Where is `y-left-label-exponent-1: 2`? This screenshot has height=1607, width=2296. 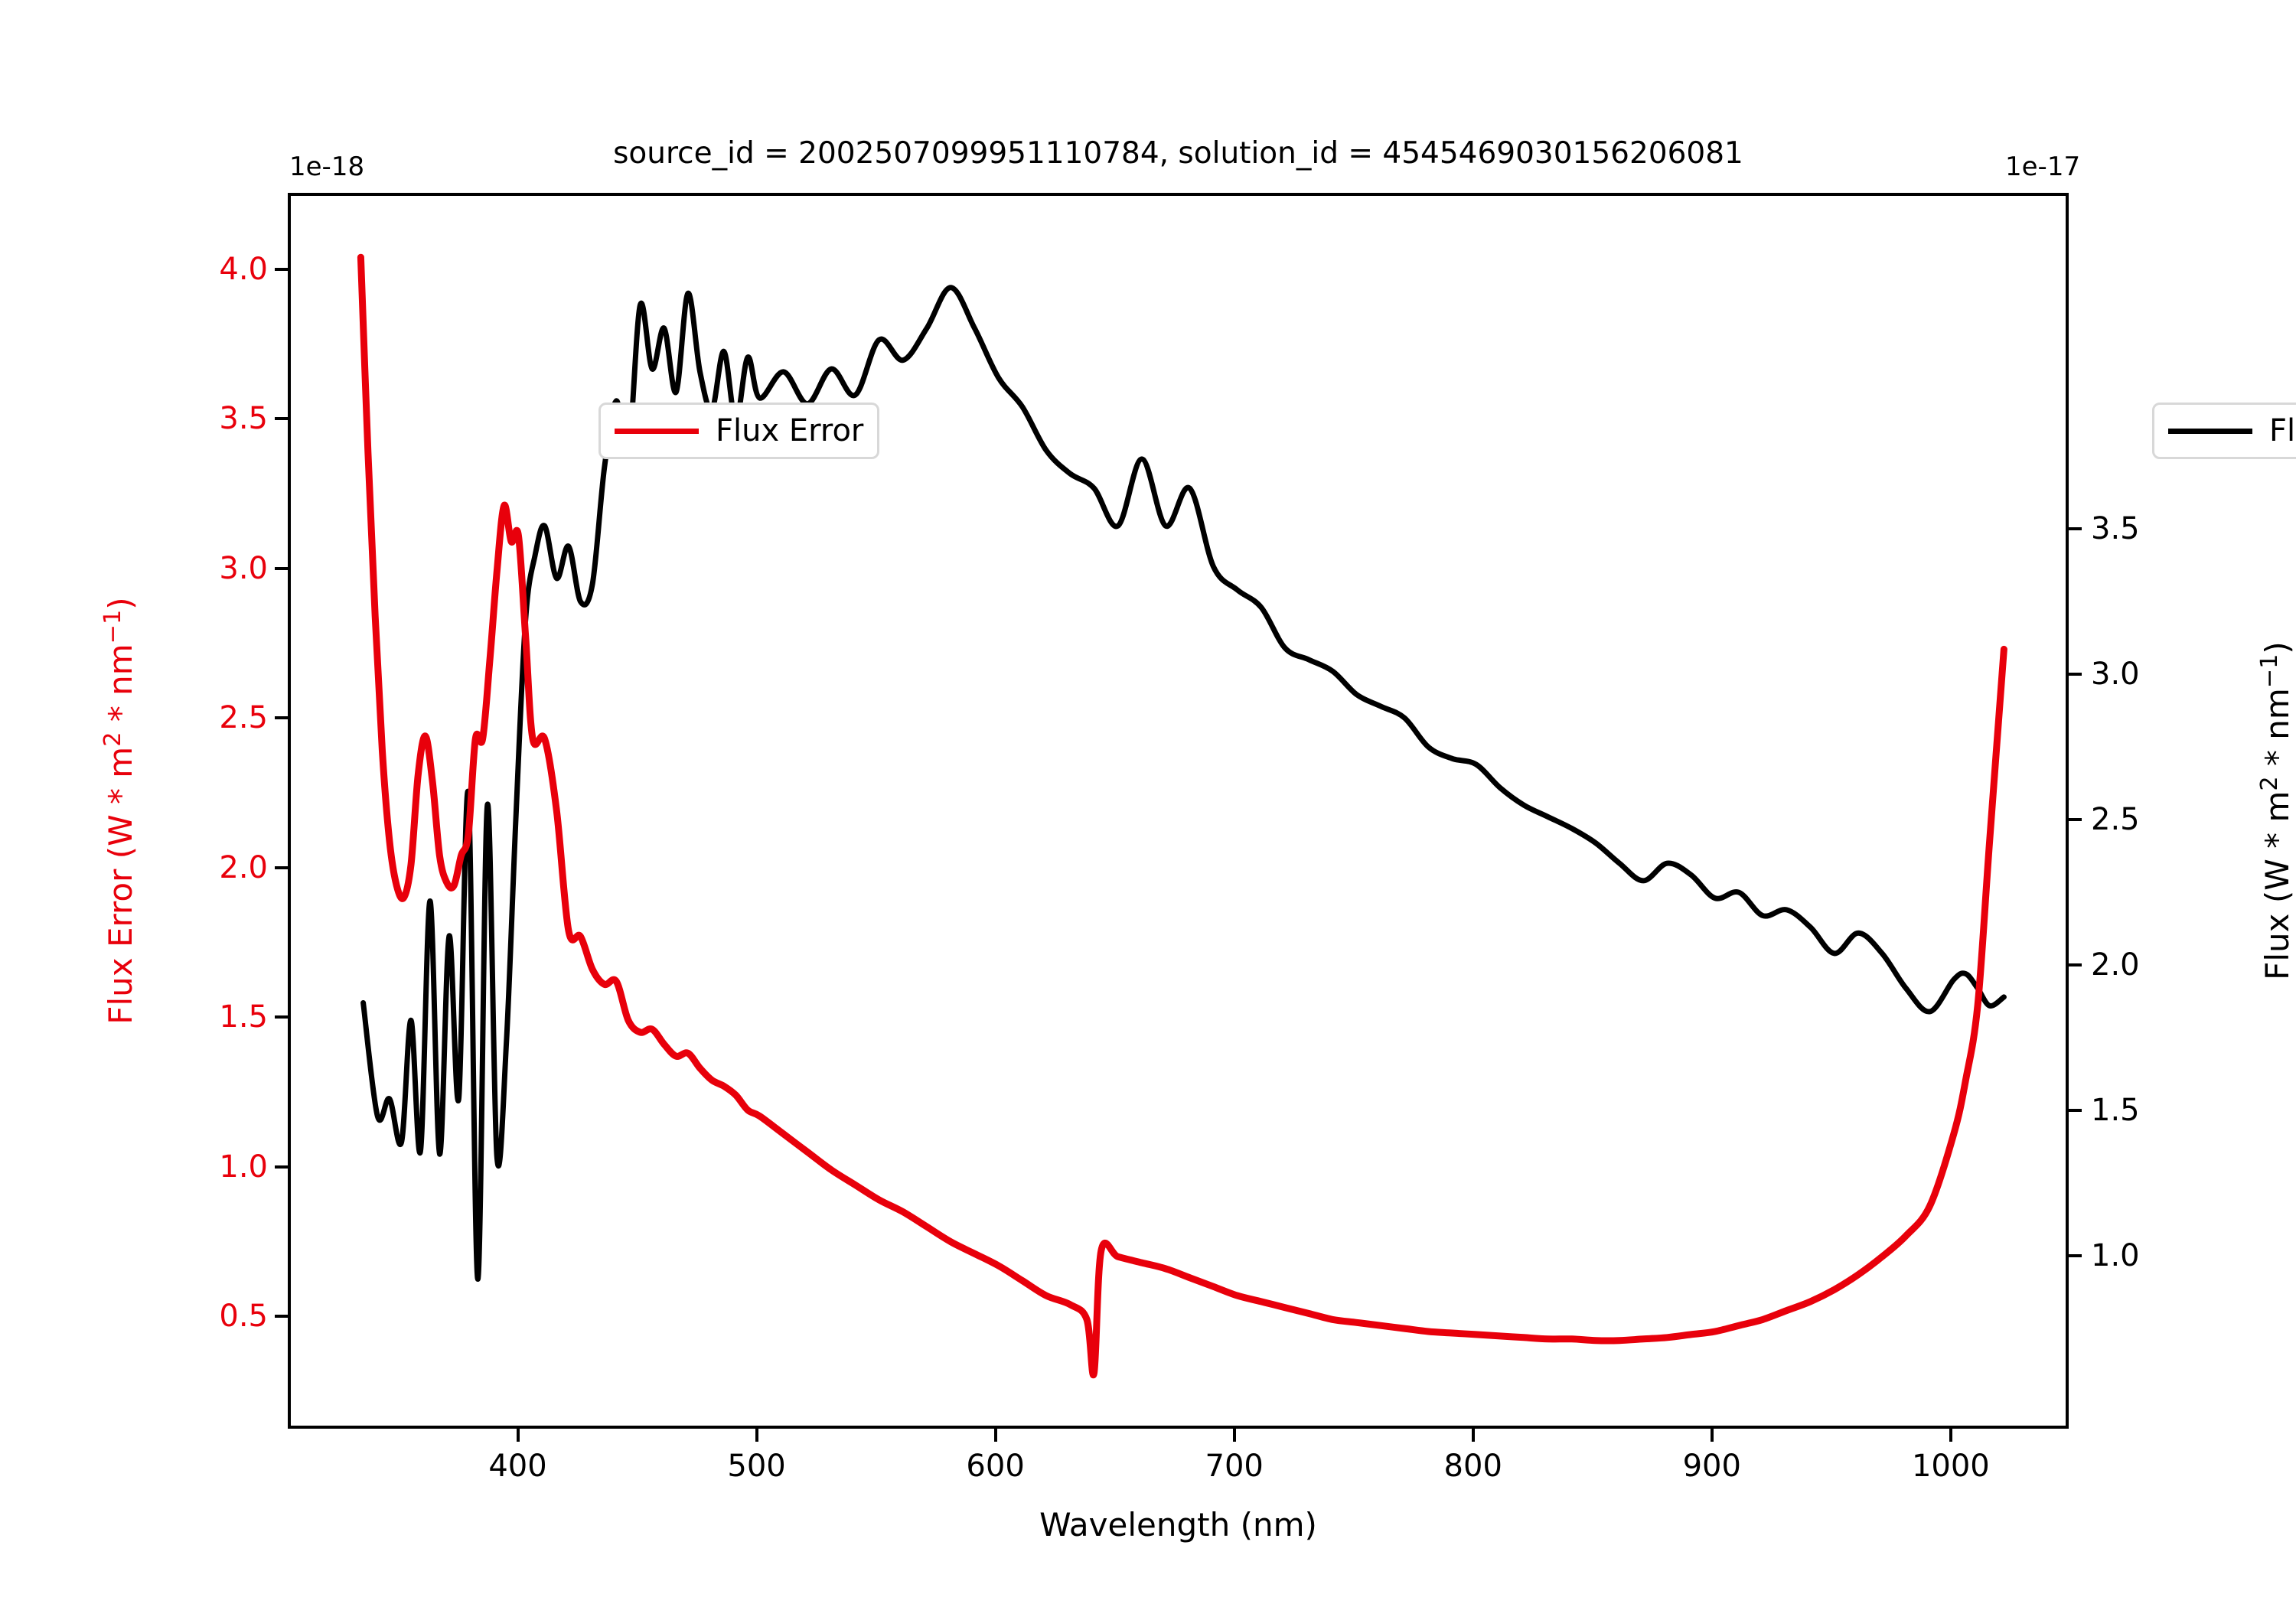 y-left-label-exponent-1: 2 is located at coordinates (112, 739).